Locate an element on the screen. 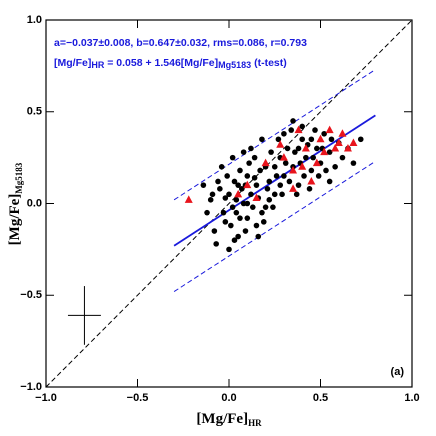  fit-line is located at coordinates (274, 180).